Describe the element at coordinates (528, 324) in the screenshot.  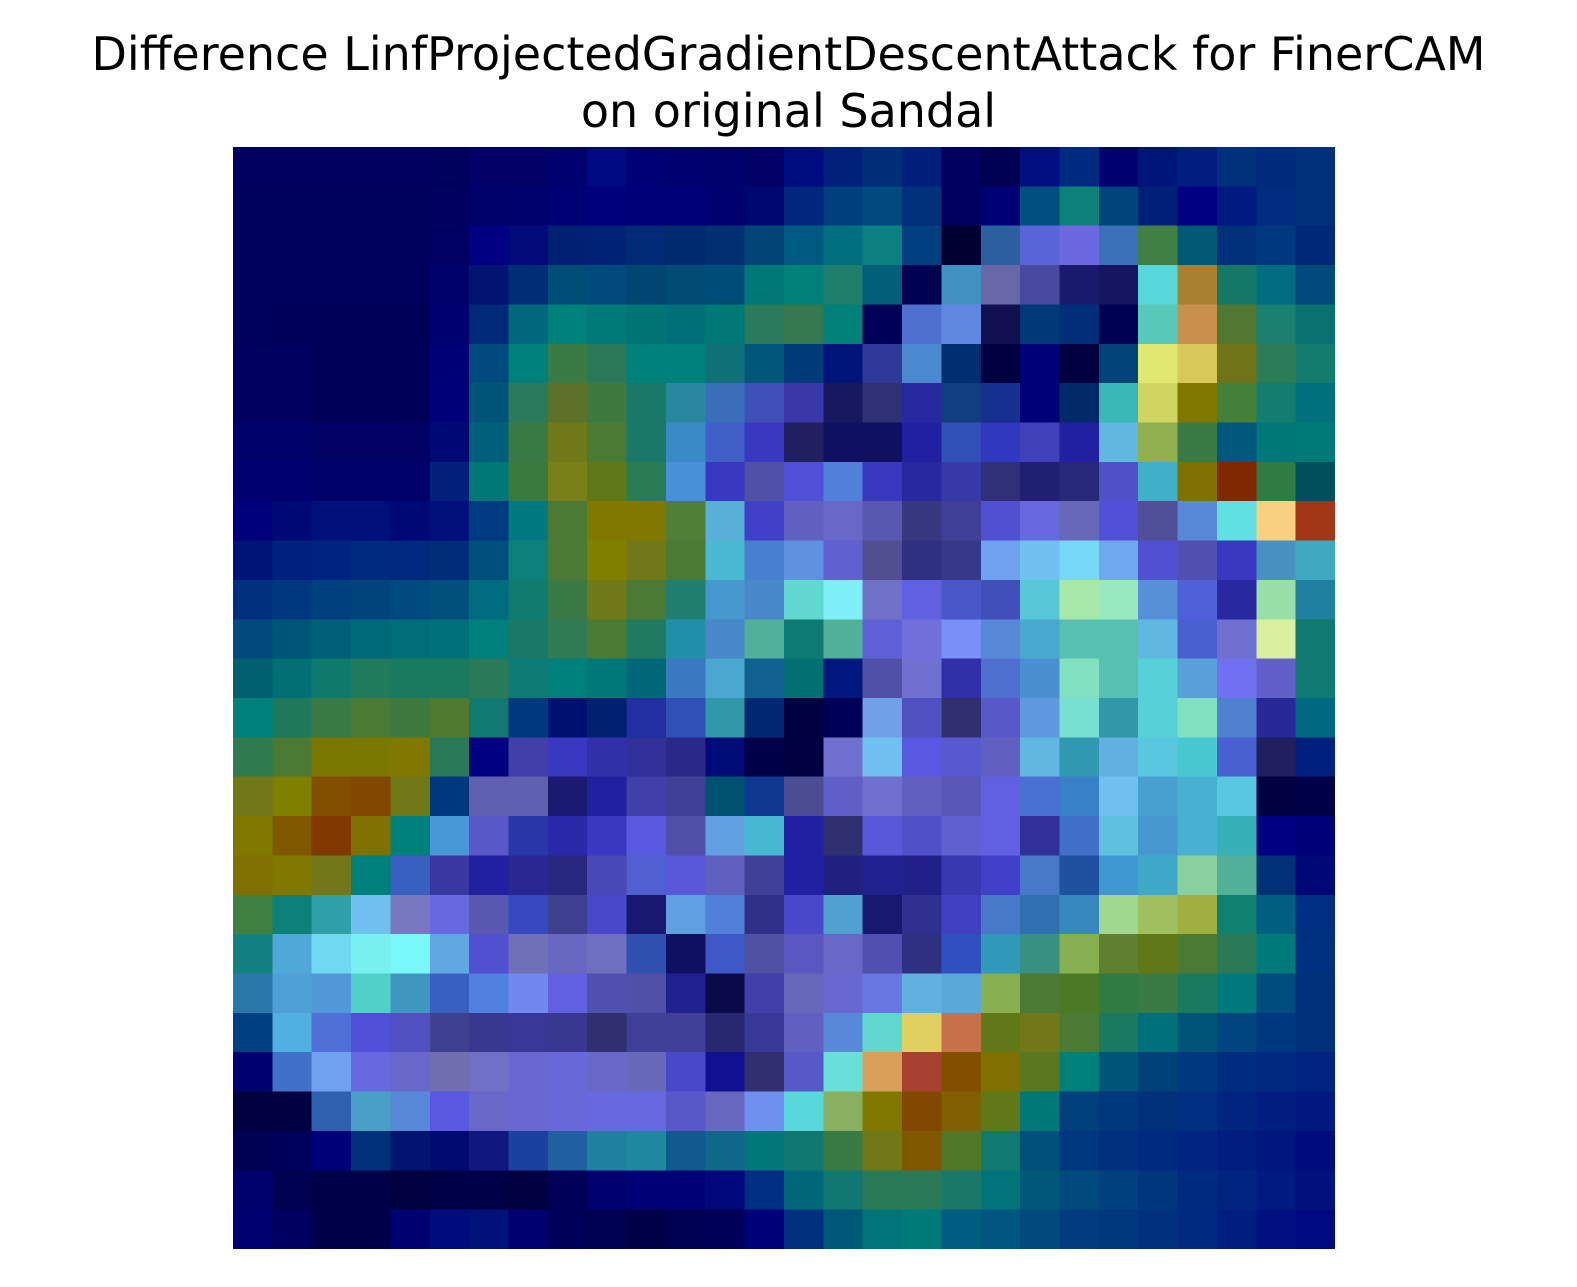
I see `heatmap-cell-r4-c7` at that location.